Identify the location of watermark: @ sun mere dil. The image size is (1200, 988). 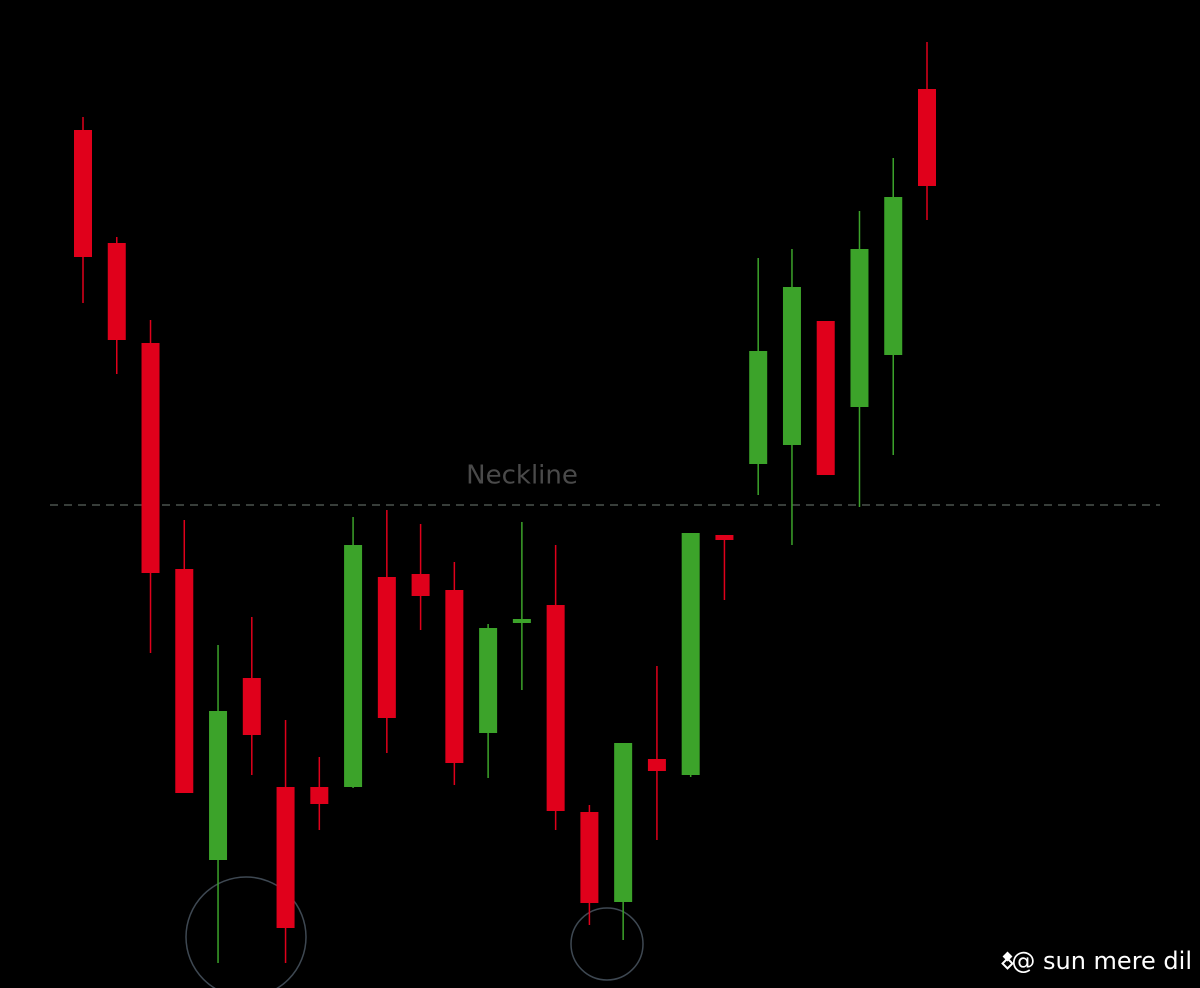
(1101, 961).